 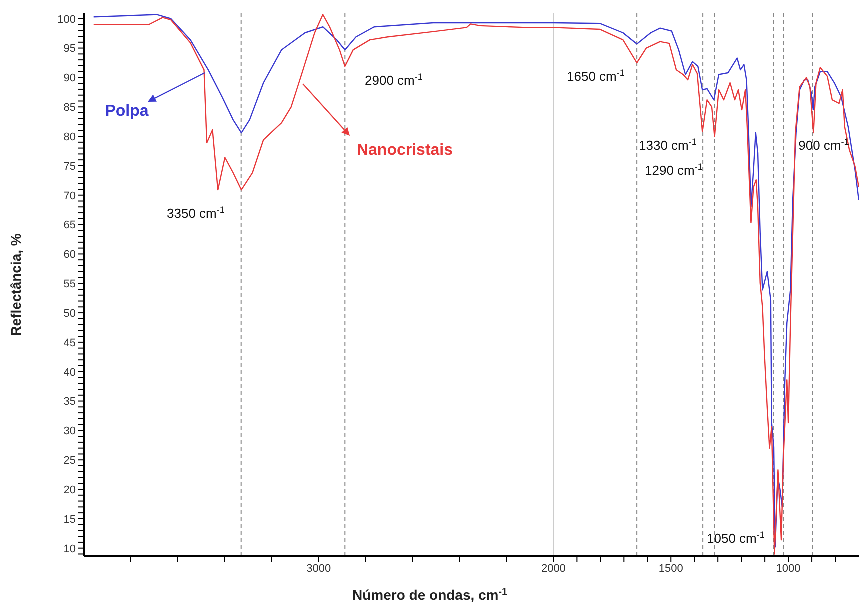 What do you see at coordinates (70, 255) in the screenshot?
I see `y-tick-label: 60` at bounding box center [70, 255].